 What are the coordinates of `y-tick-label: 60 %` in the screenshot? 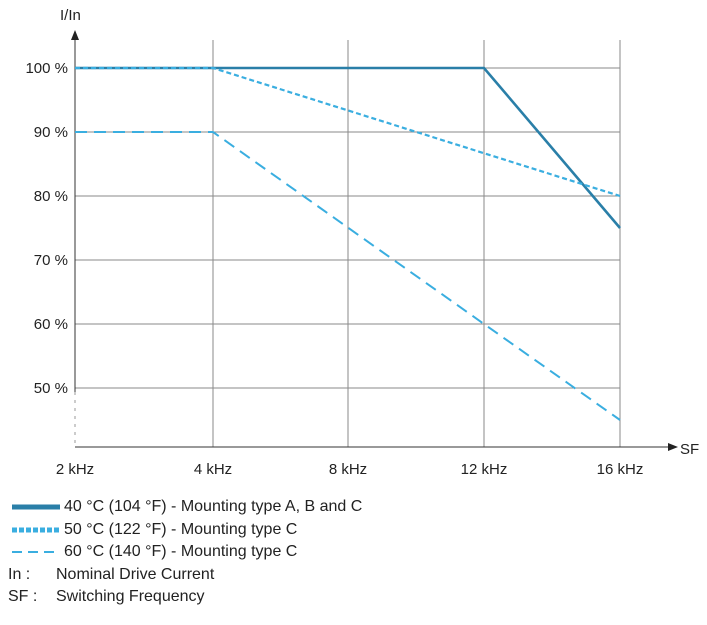 It's located at (51, 324).